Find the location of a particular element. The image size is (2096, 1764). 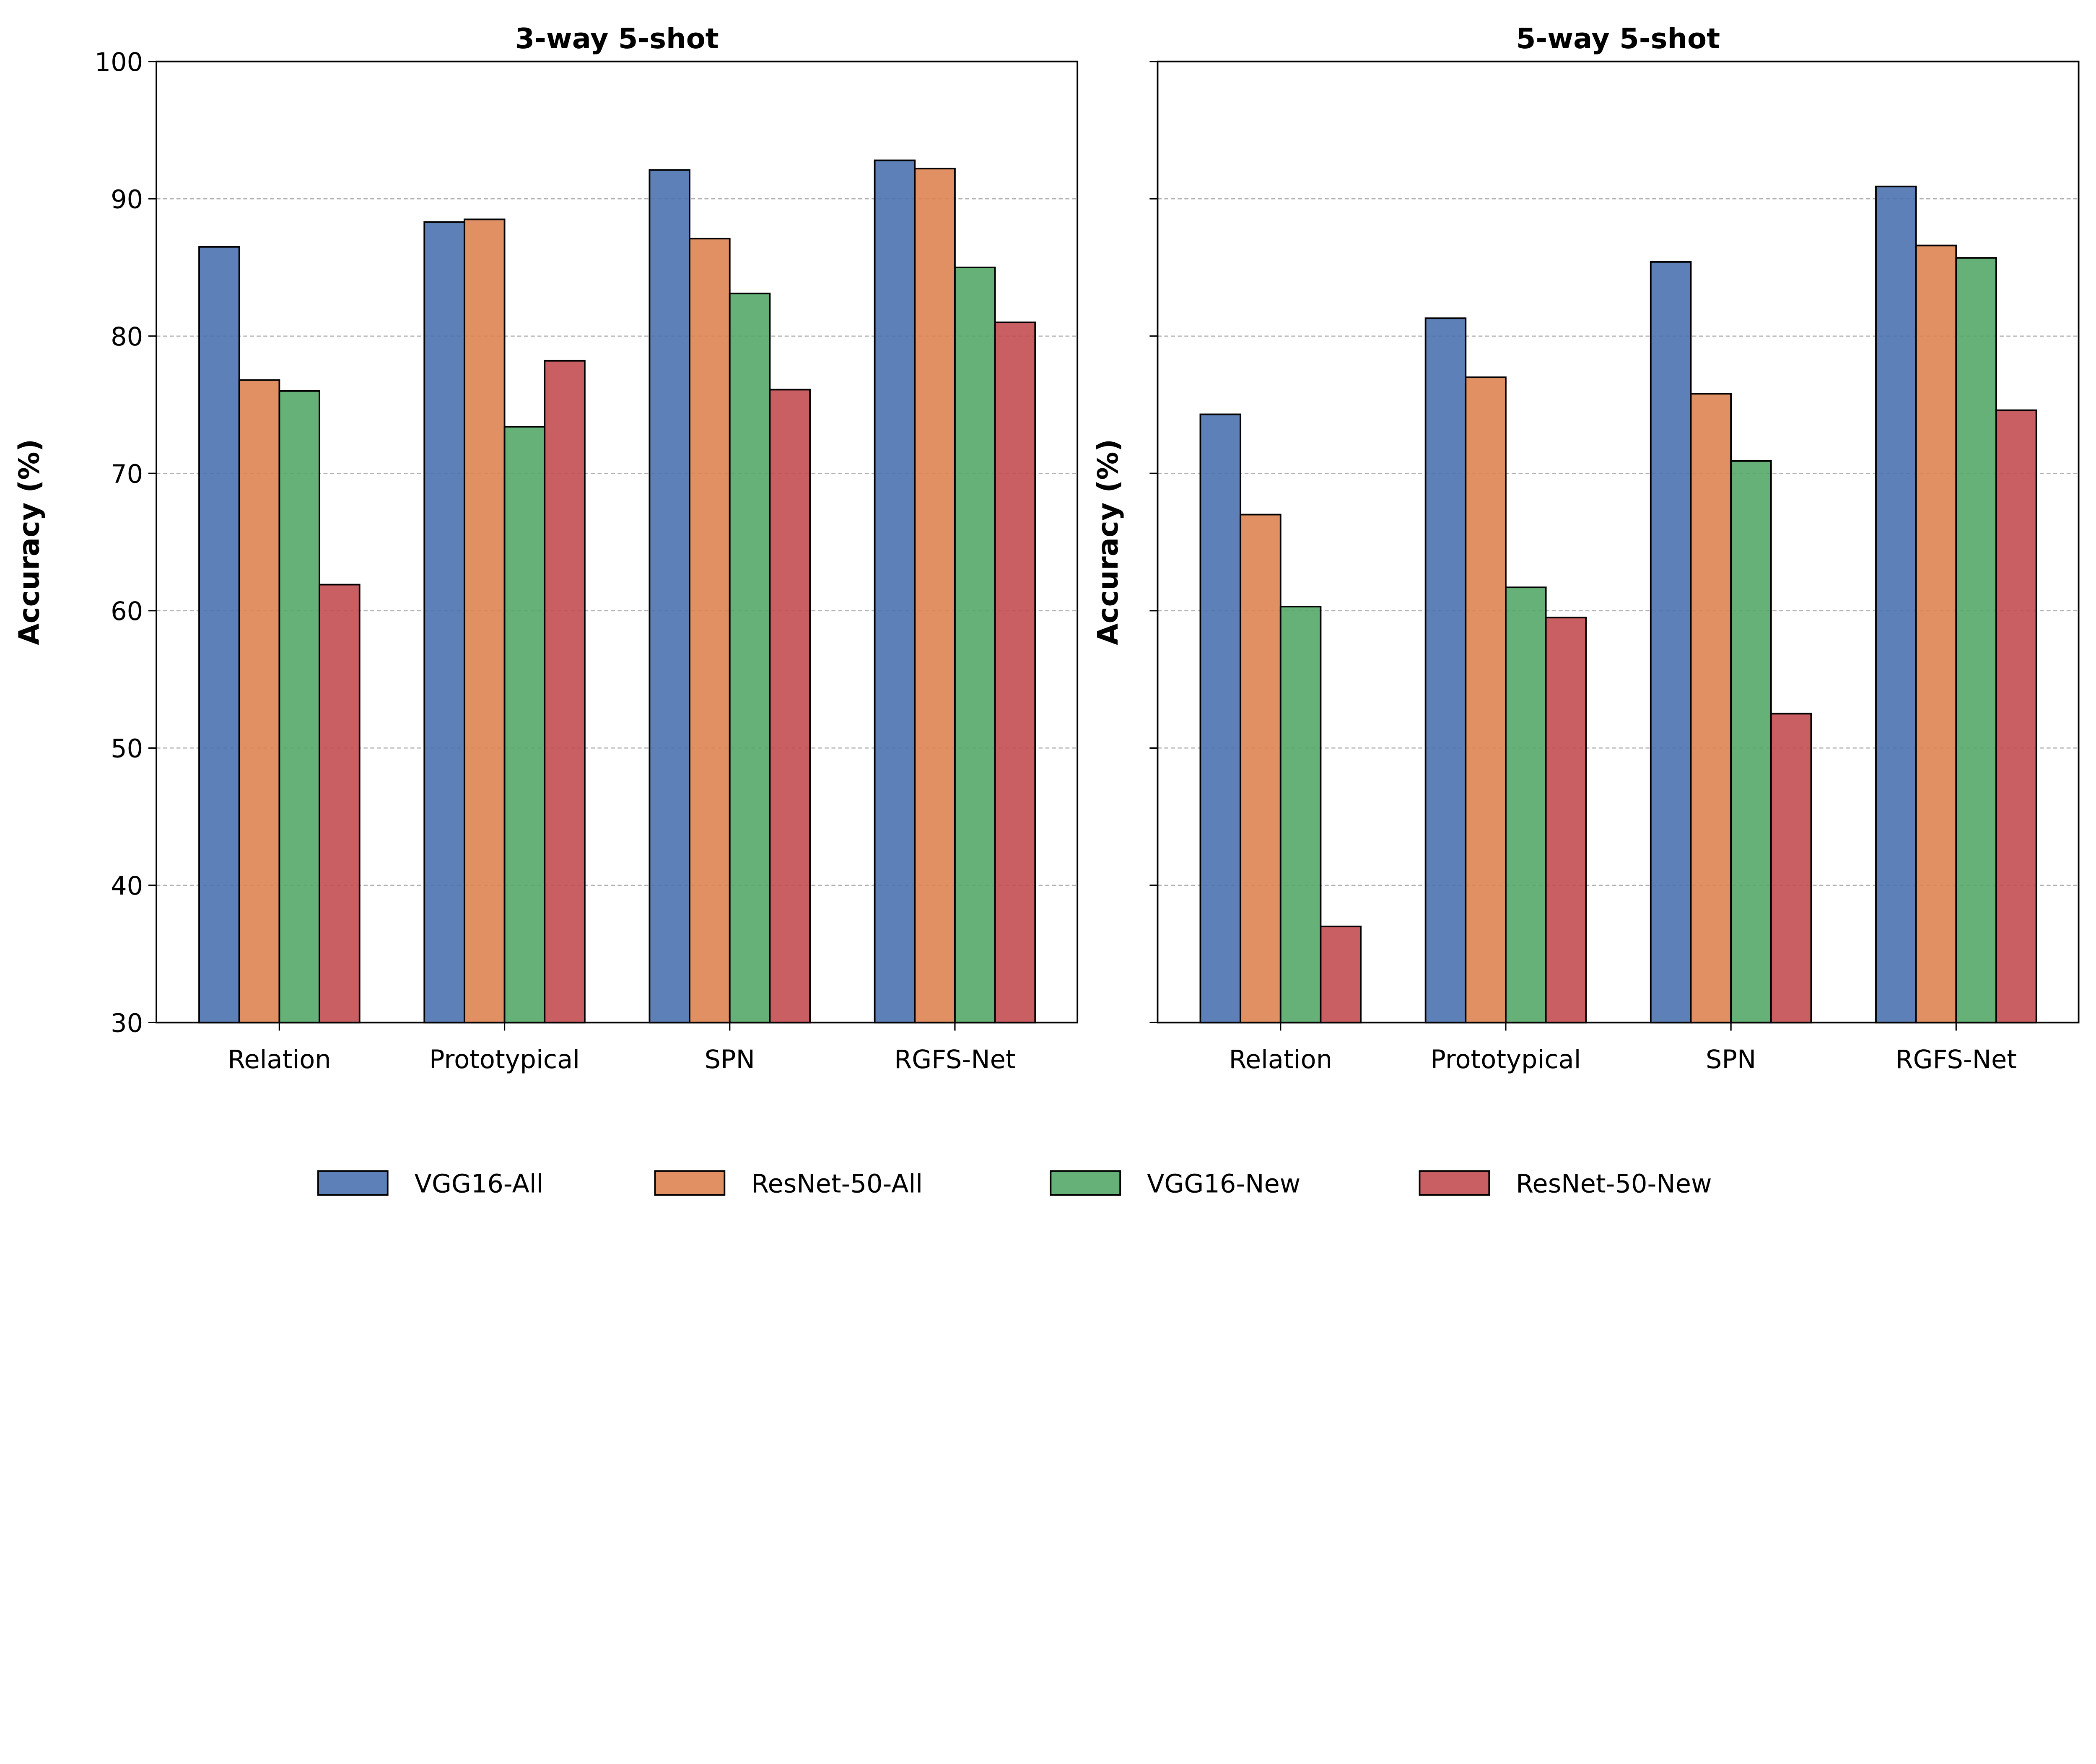

y-tick-label: 50 is located at coordinates (127, 749).